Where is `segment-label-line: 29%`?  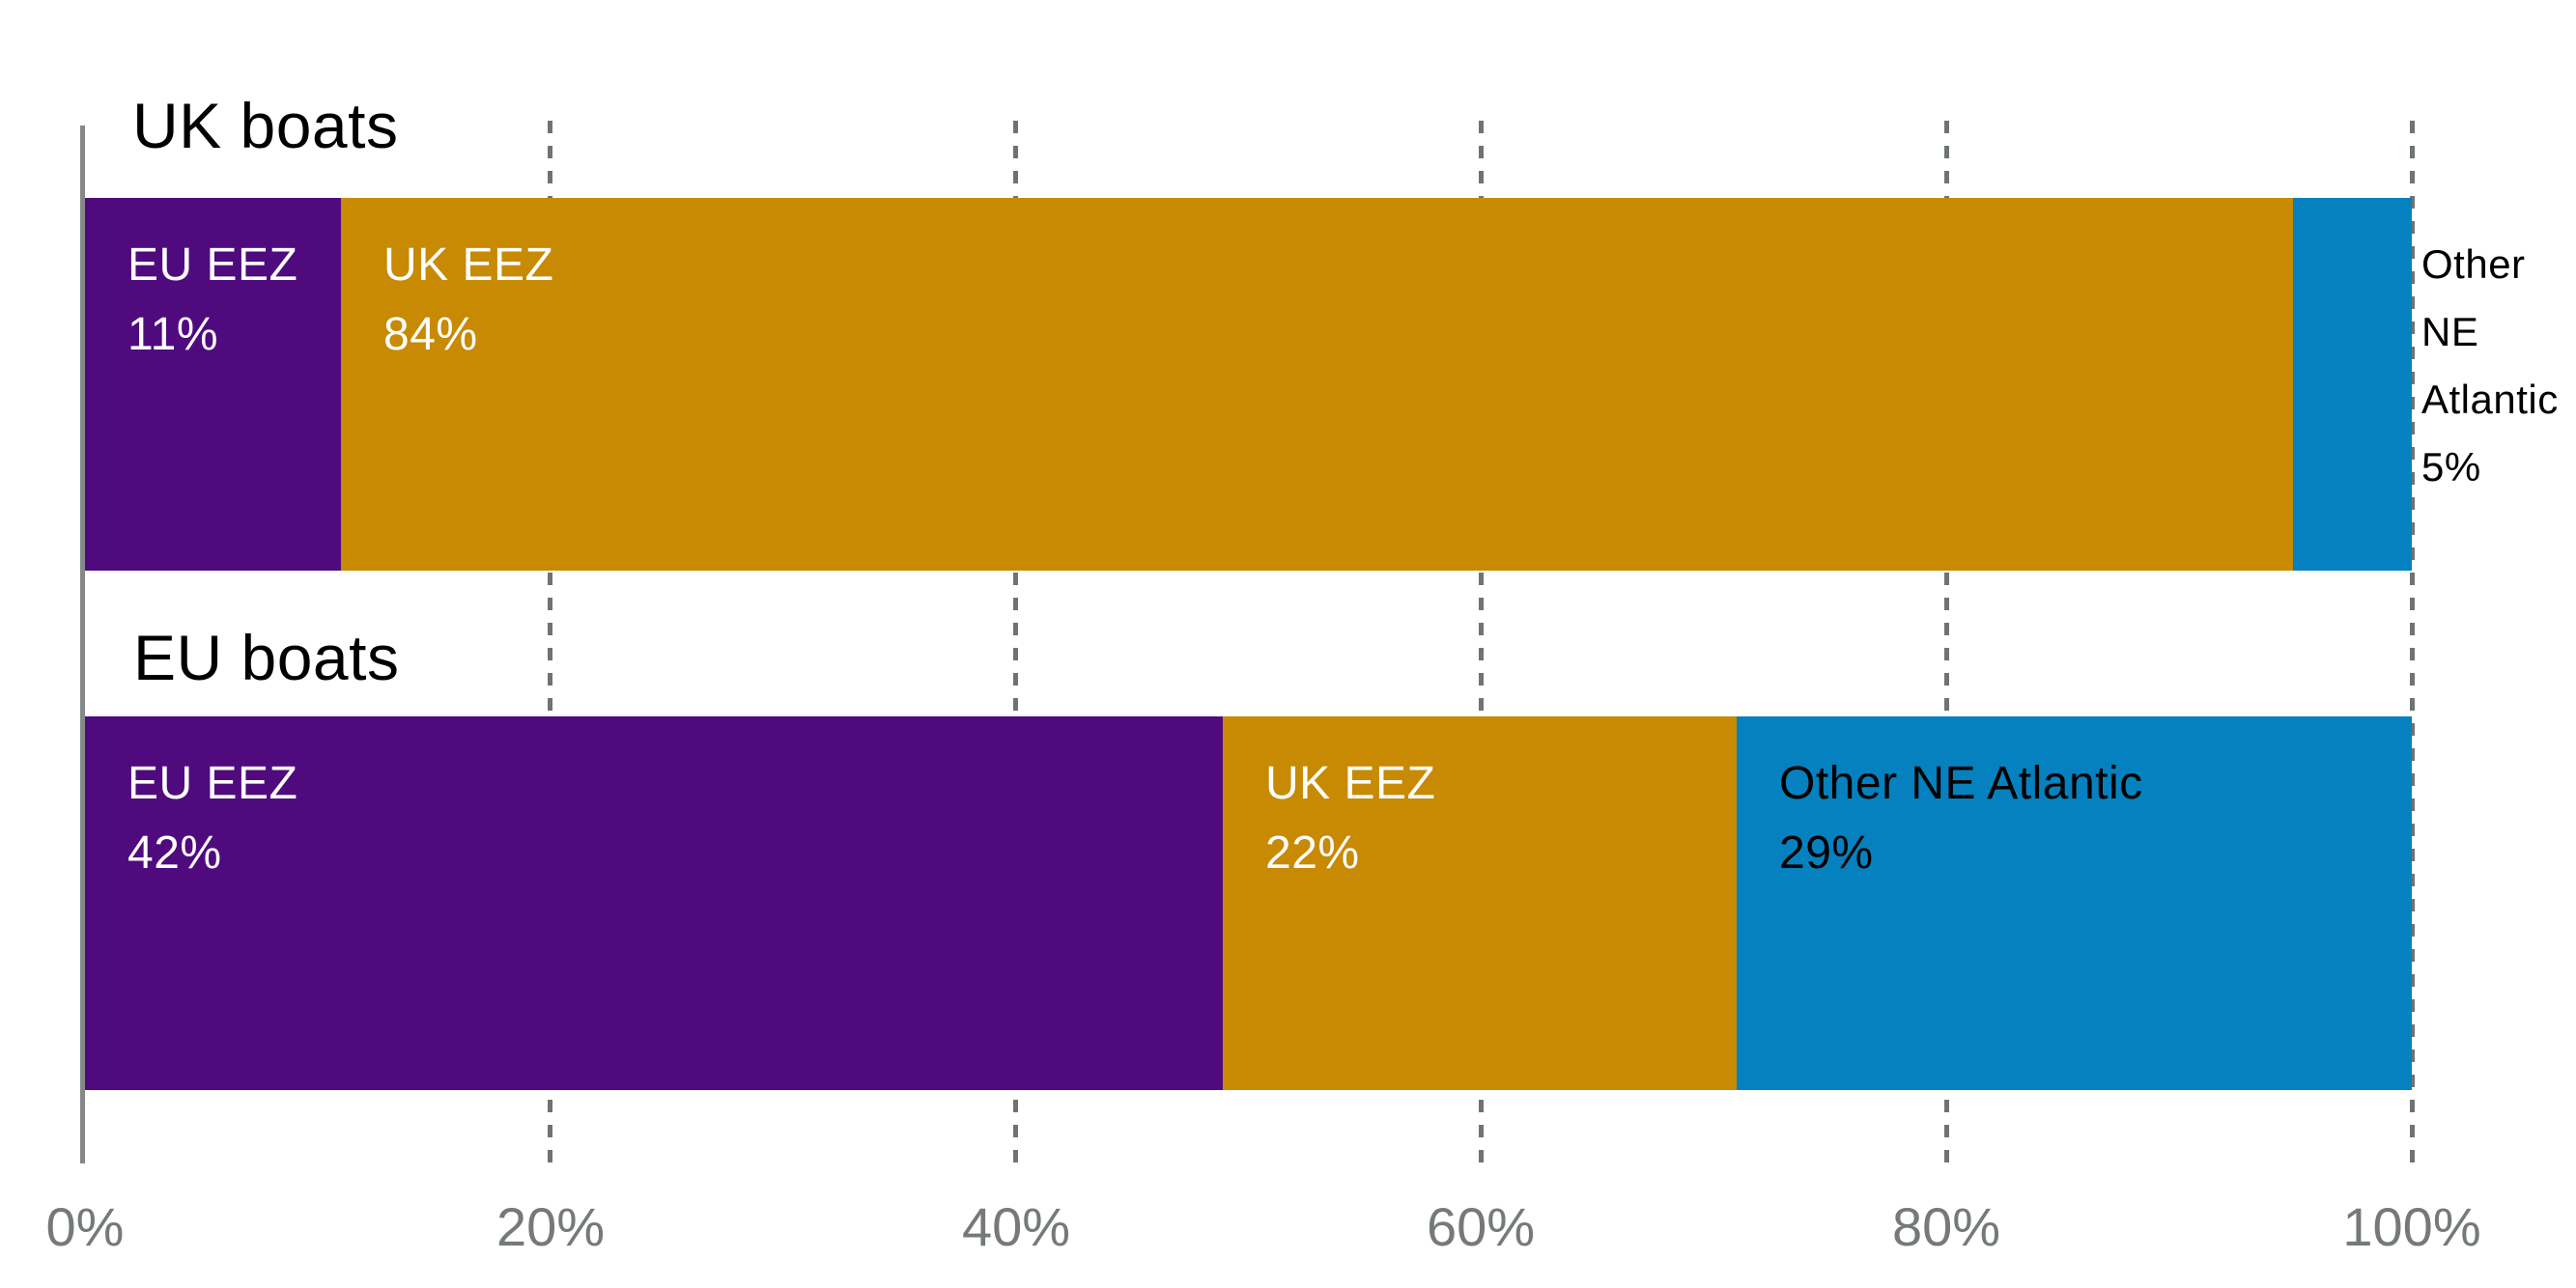
segment-label-line: 29% is located at coordinates (1826, 853).